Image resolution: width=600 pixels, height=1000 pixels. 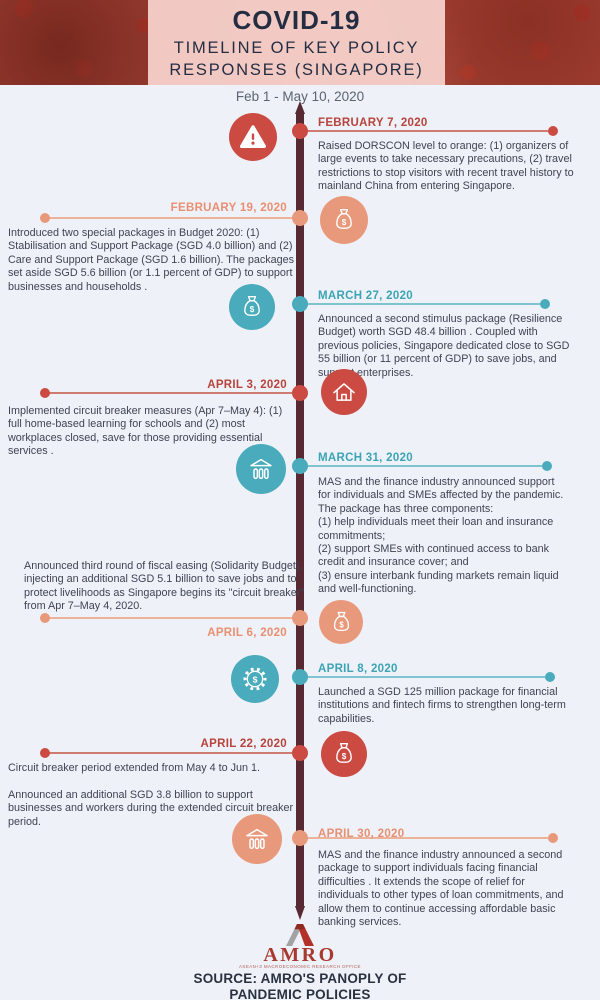 What do you see at coordinates (228, 208) in the screenshot?
I see `event-date: FEBRUARY 19, 2020` at bounding box center [228, 208].